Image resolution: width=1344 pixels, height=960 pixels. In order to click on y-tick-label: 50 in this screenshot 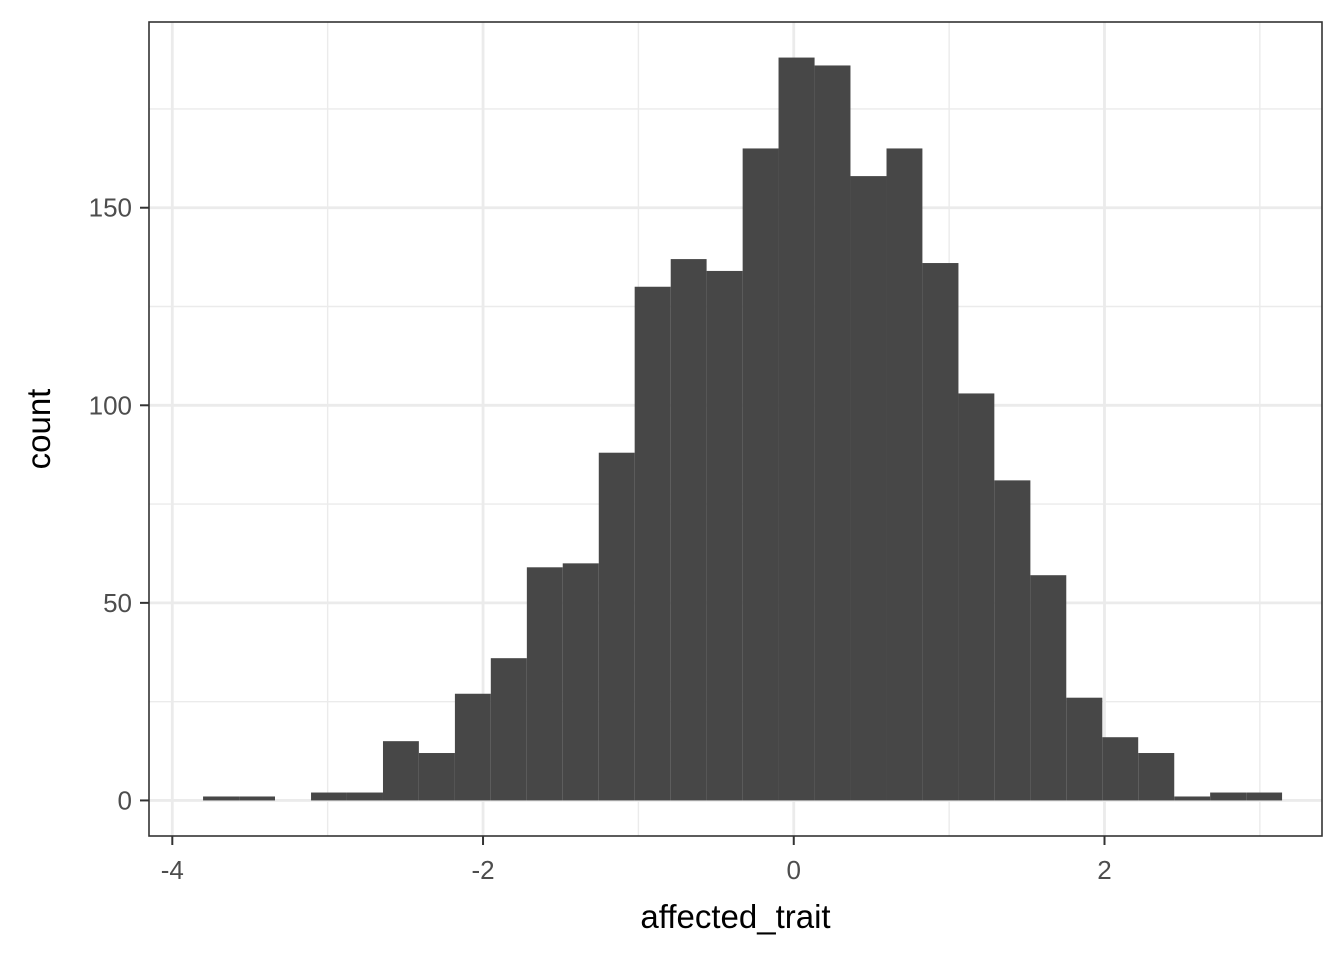, I will do `click(117, 603)`.